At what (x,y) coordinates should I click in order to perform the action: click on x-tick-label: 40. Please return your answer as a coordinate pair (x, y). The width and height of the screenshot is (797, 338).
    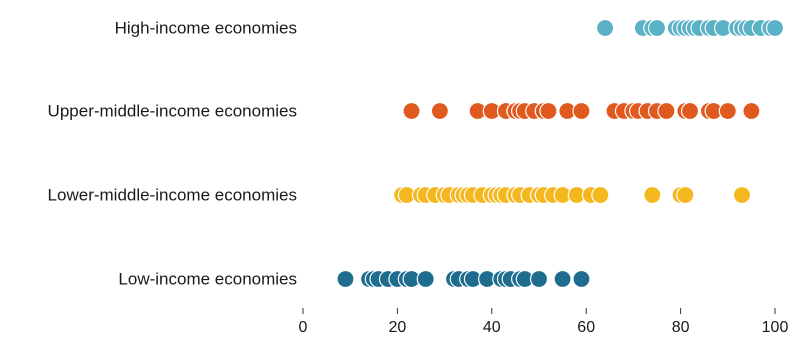
    Looking at the image, I should click on (492, 327).